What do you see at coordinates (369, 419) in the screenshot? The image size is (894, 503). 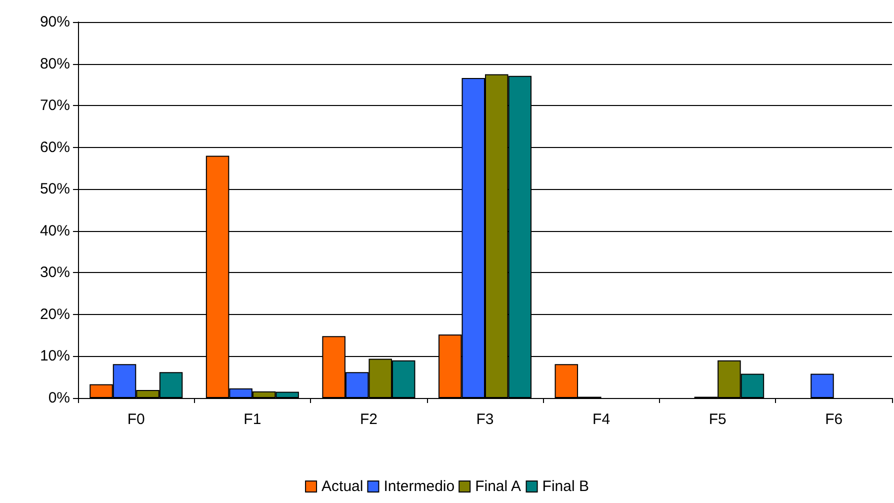 I see `x-tick-label: F2` at bounding box center [369, 419].